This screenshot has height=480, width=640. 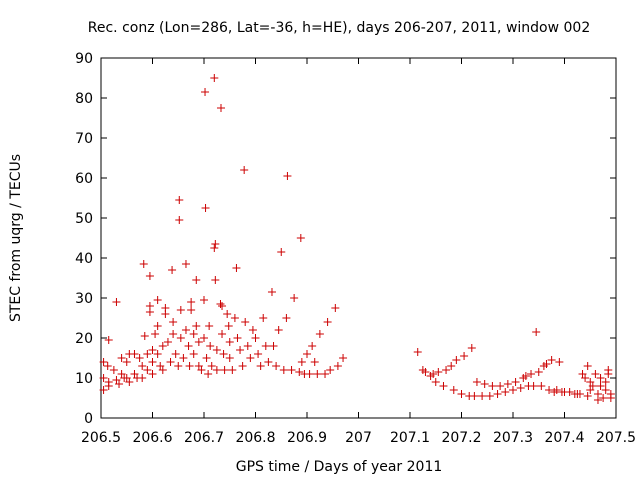 I want to click on y-tick-label: 10, so click(x=84, y=379).